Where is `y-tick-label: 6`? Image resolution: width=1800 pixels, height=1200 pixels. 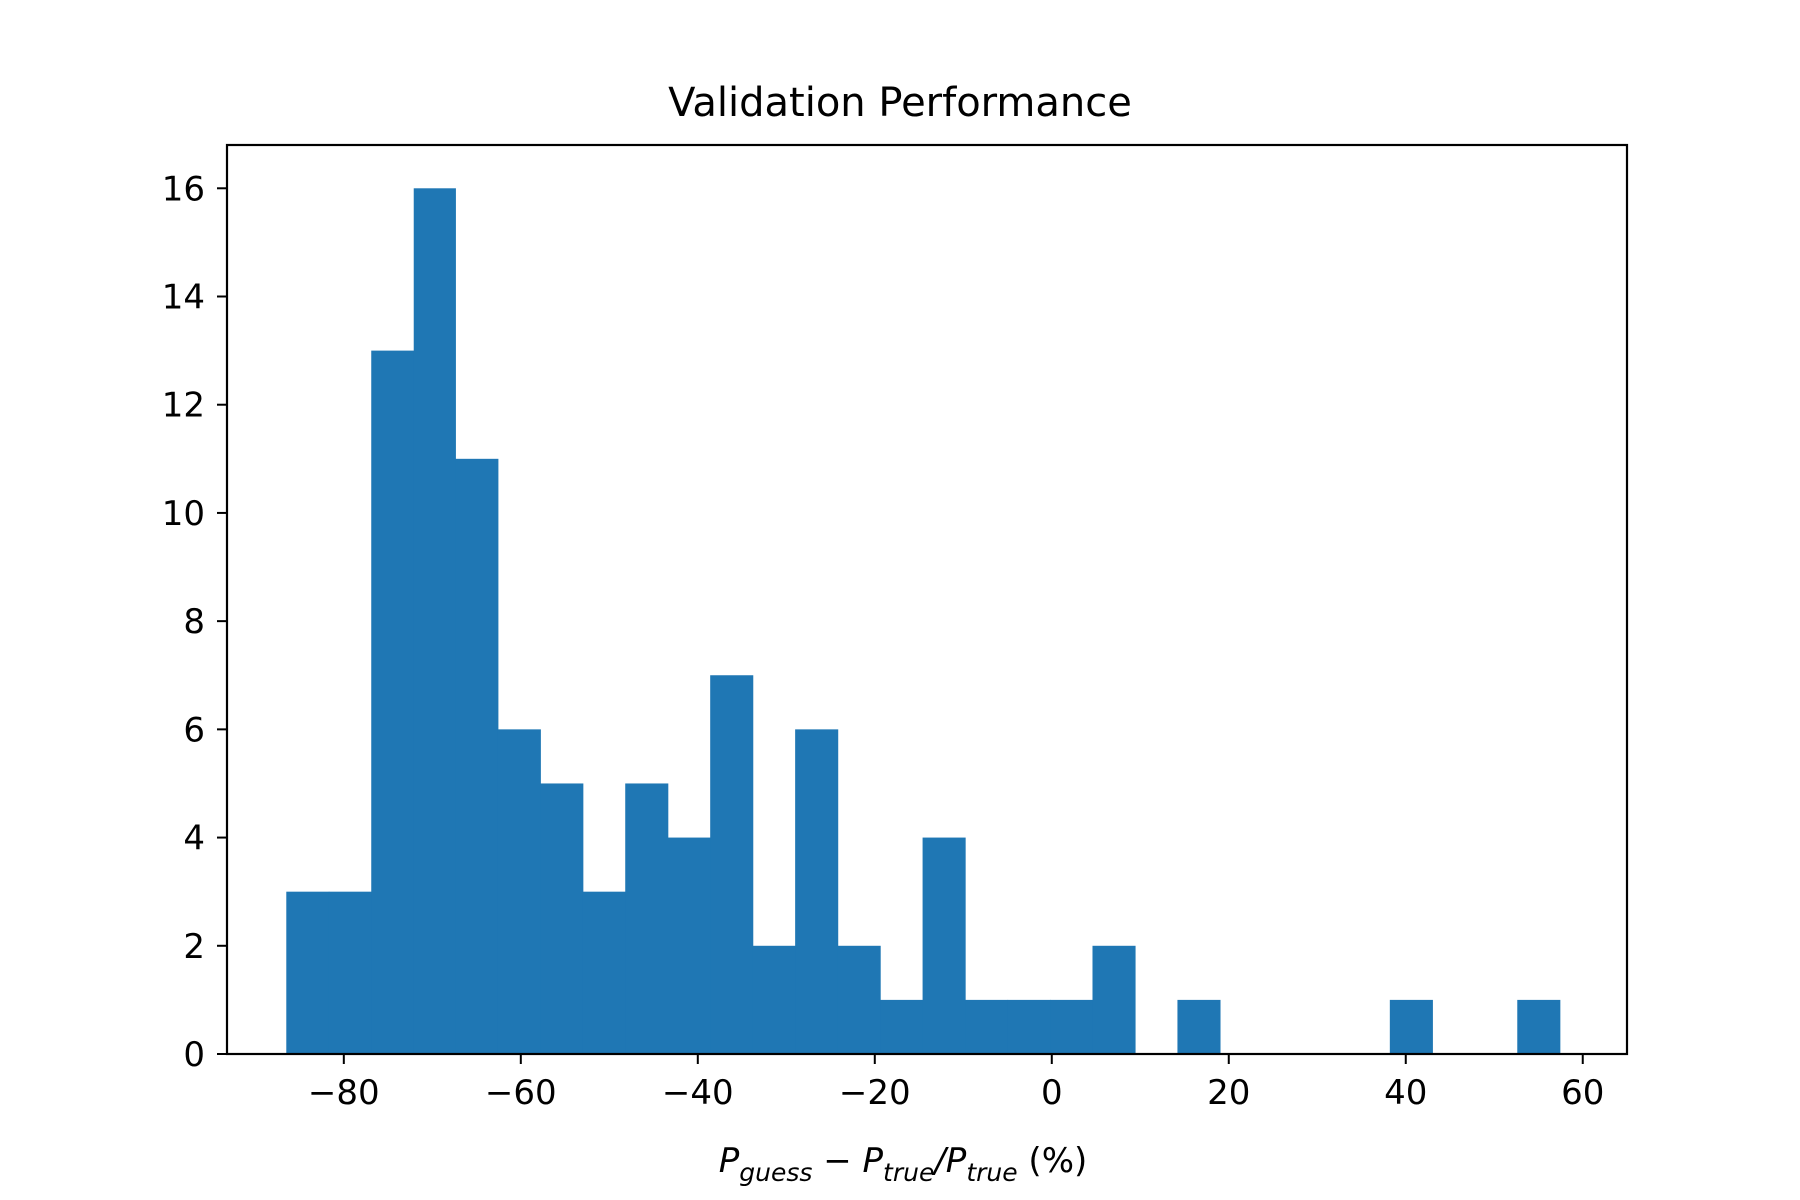 y-tick-label: 6 is located at coordinates (194, 730).